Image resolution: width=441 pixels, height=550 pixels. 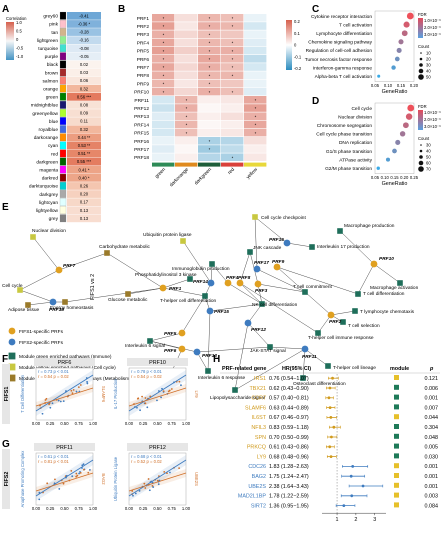 I want to click on e-prf-label: PRF15, so click(x=221, y=312).